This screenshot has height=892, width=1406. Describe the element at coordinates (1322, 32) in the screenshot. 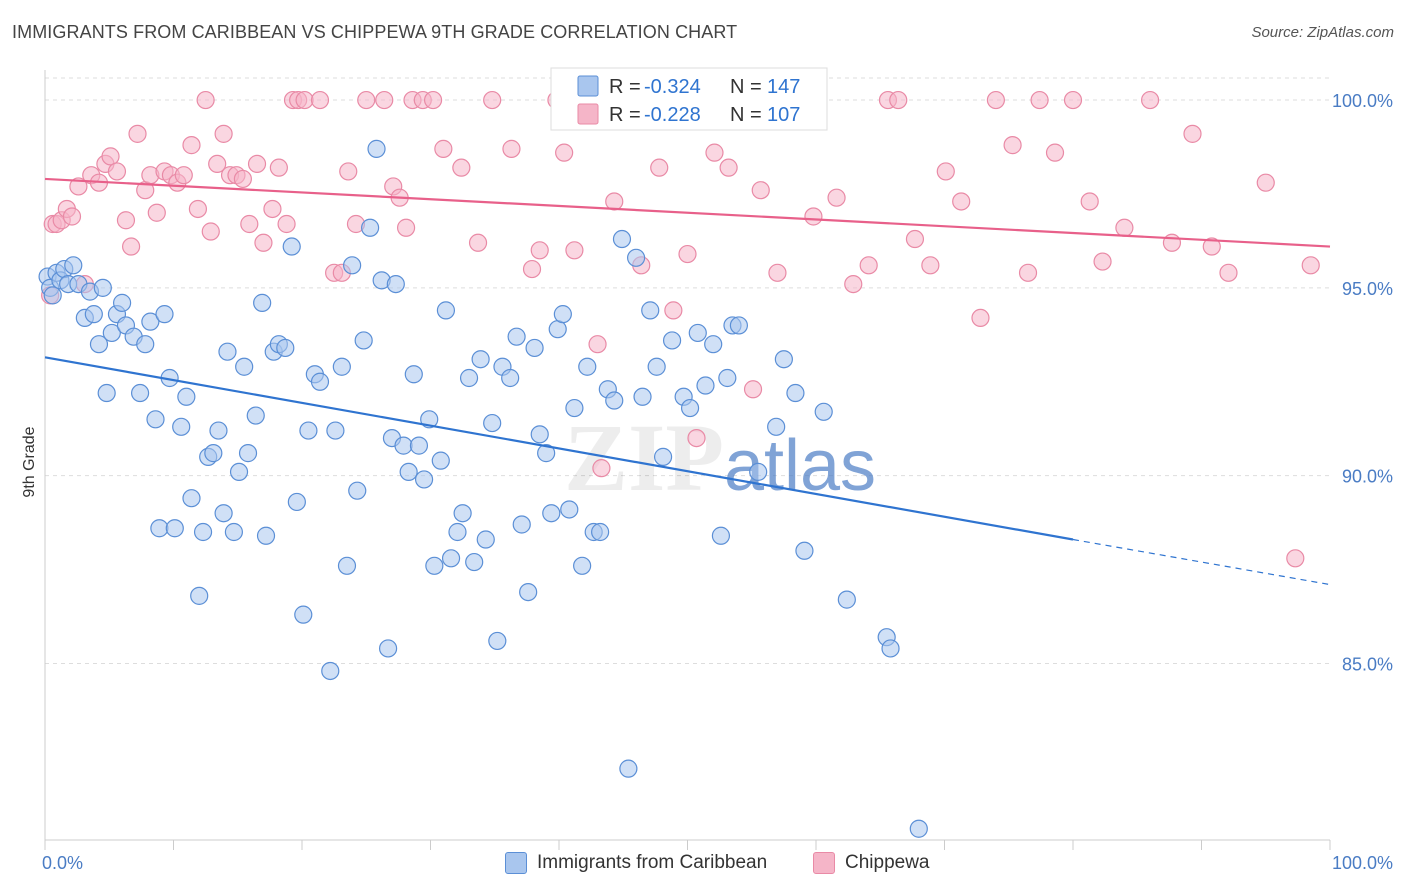

I see `chart-source: Source: ZipAtlas.com` at that location.